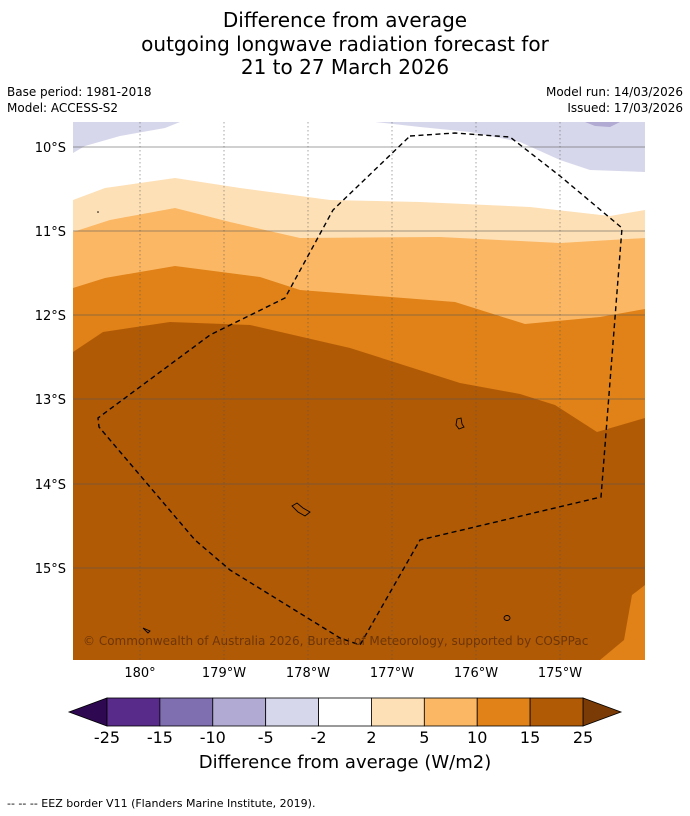  I want to click on lat-label: 11°S, so click(50, 232).